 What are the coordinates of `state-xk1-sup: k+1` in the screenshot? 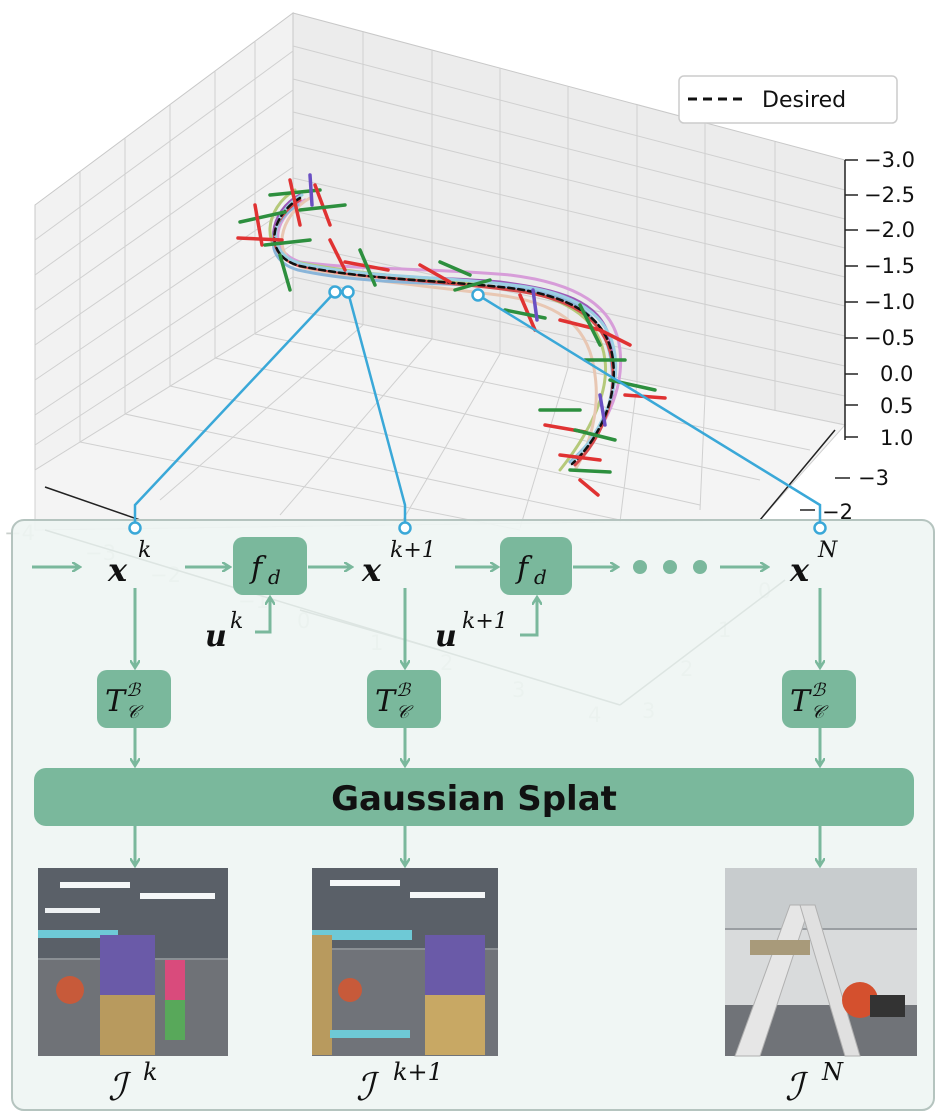 It's located at (413, 550).